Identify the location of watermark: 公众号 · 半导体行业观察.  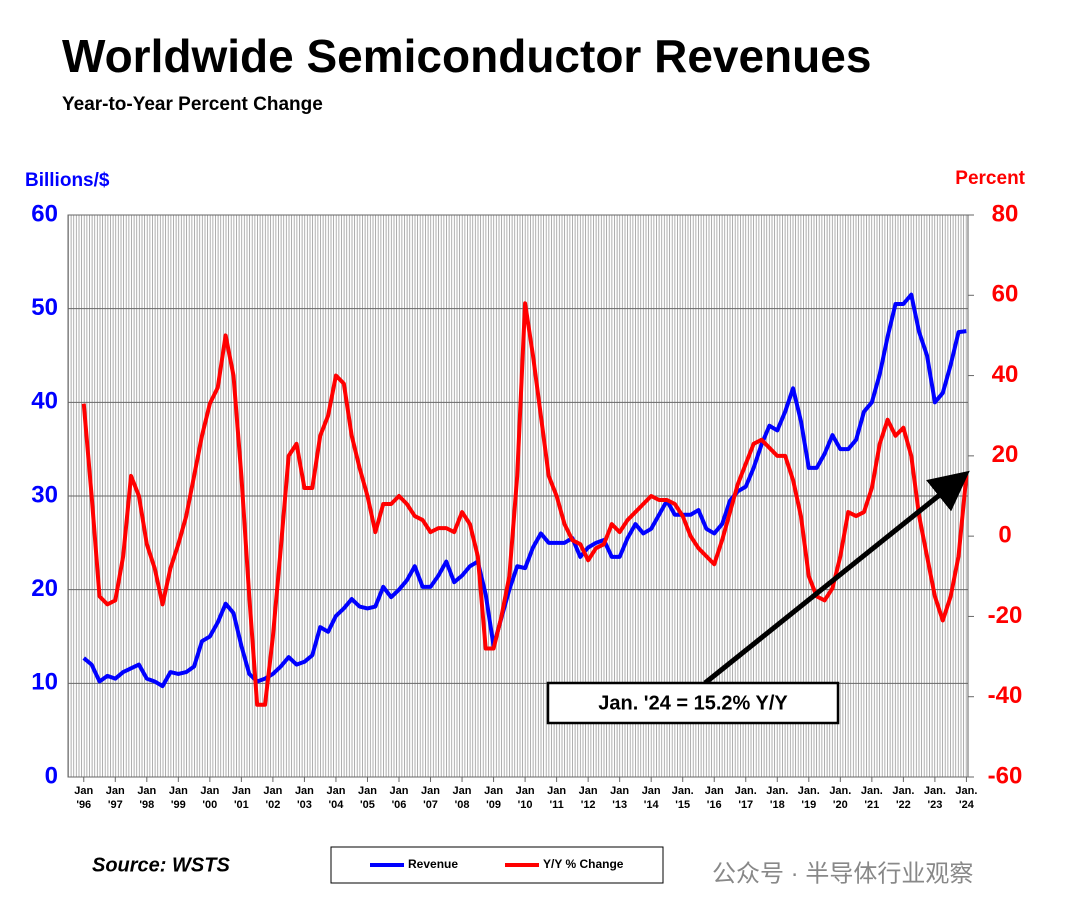
(842, 873).